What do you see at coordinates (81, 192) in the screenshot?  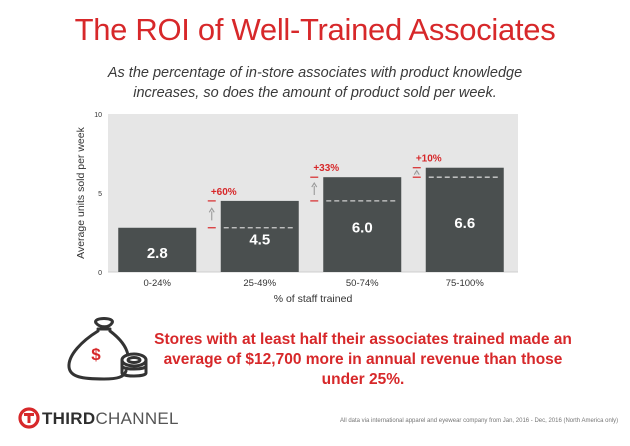 I see `y-axis-label: Average units sold per week` at bounding box center [81, 192].